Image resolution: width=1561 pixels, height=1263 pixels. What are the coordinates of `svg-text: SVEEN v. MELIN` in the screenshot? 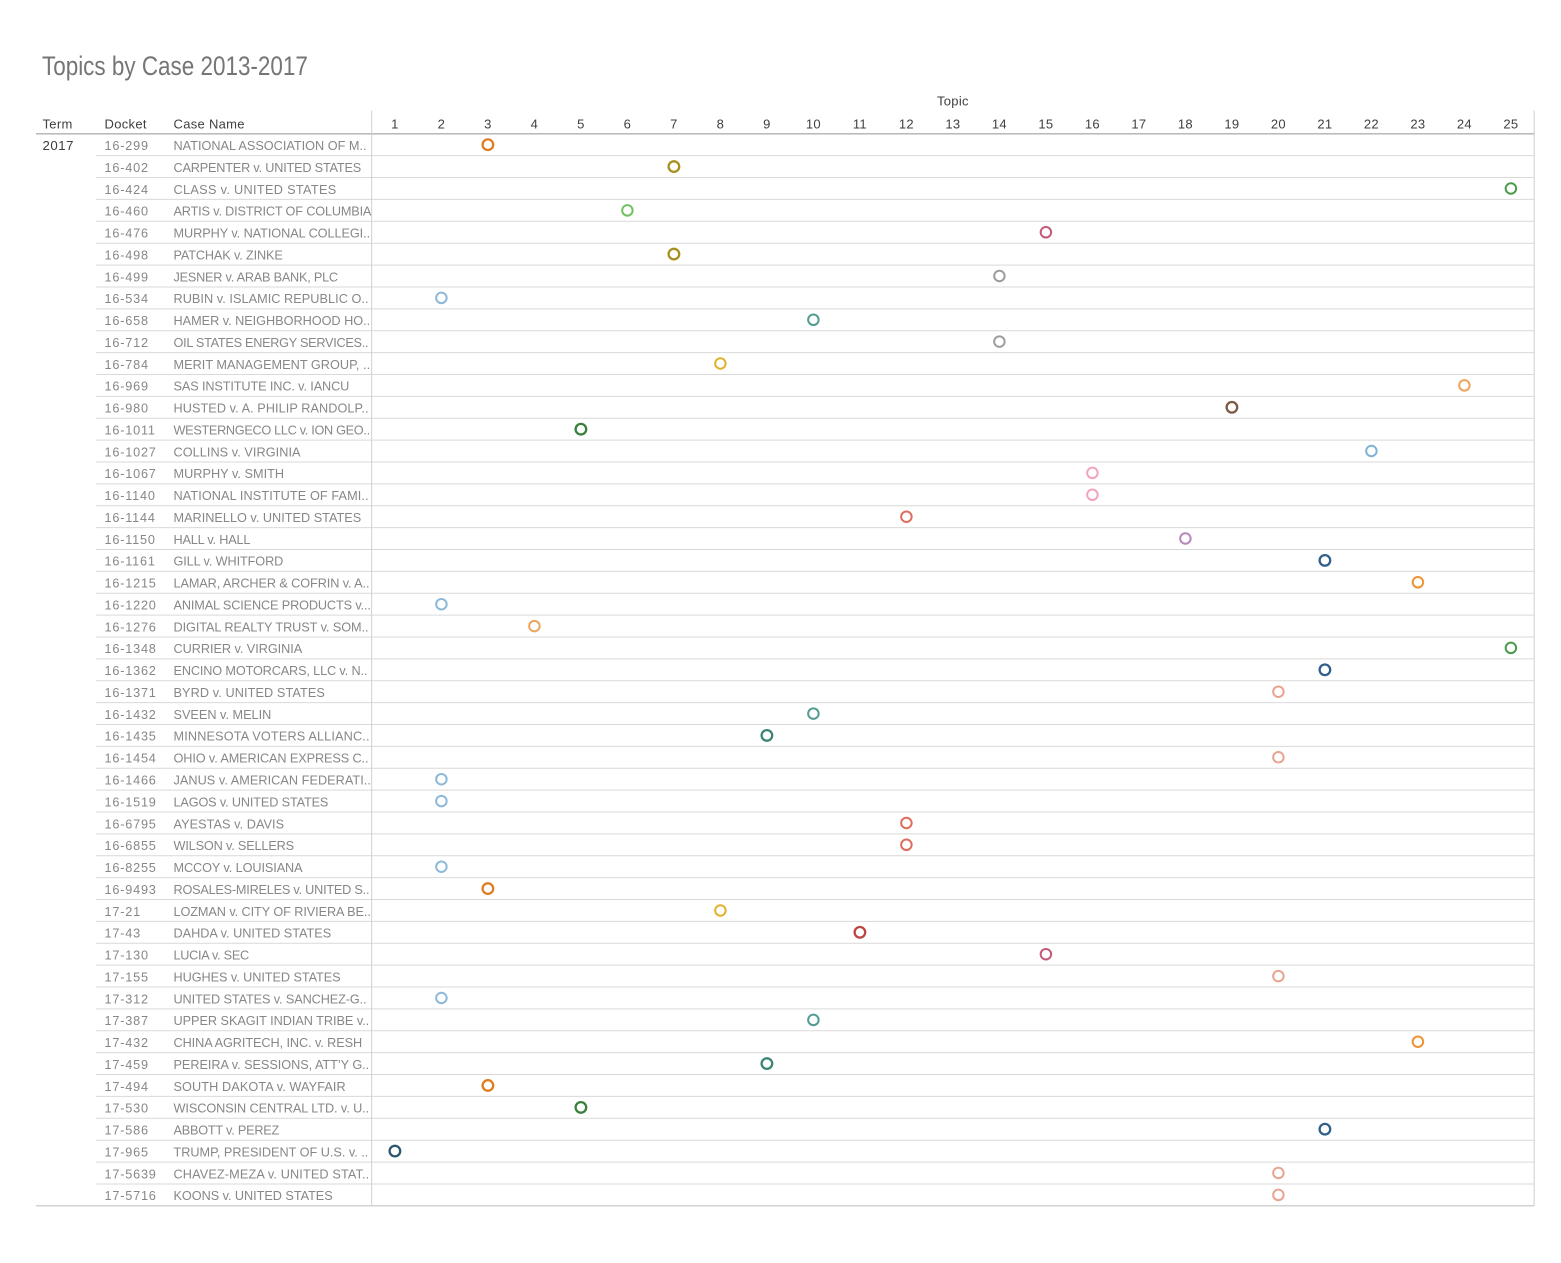 It's located at (223, 715).